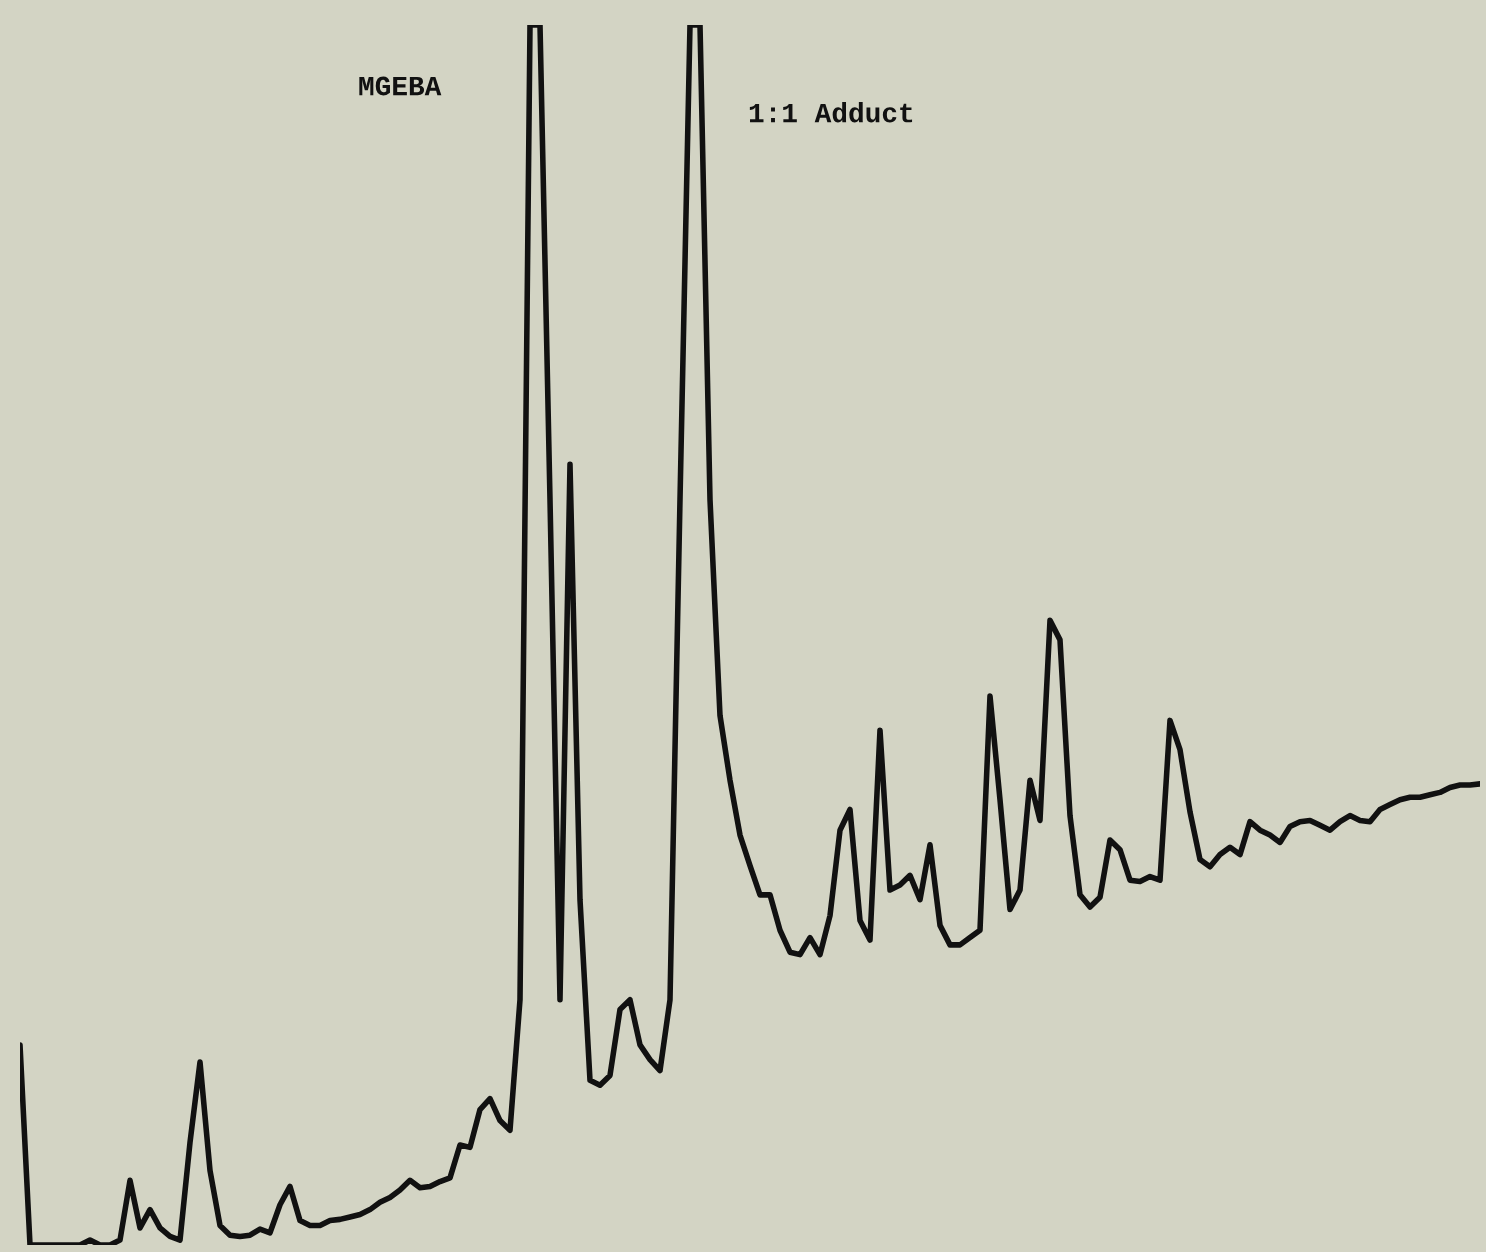 The image size is (1486, 1252). I want to click on annotation: 1:1 Adduct, so click(831, 112).